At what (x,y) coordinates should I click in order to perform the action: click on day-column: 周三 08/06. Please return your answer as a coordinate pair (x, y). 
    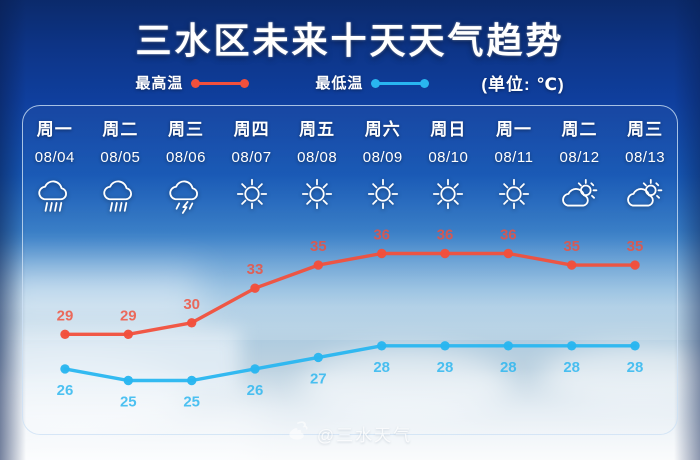
    Looking at the image, I should click on (186, 165).